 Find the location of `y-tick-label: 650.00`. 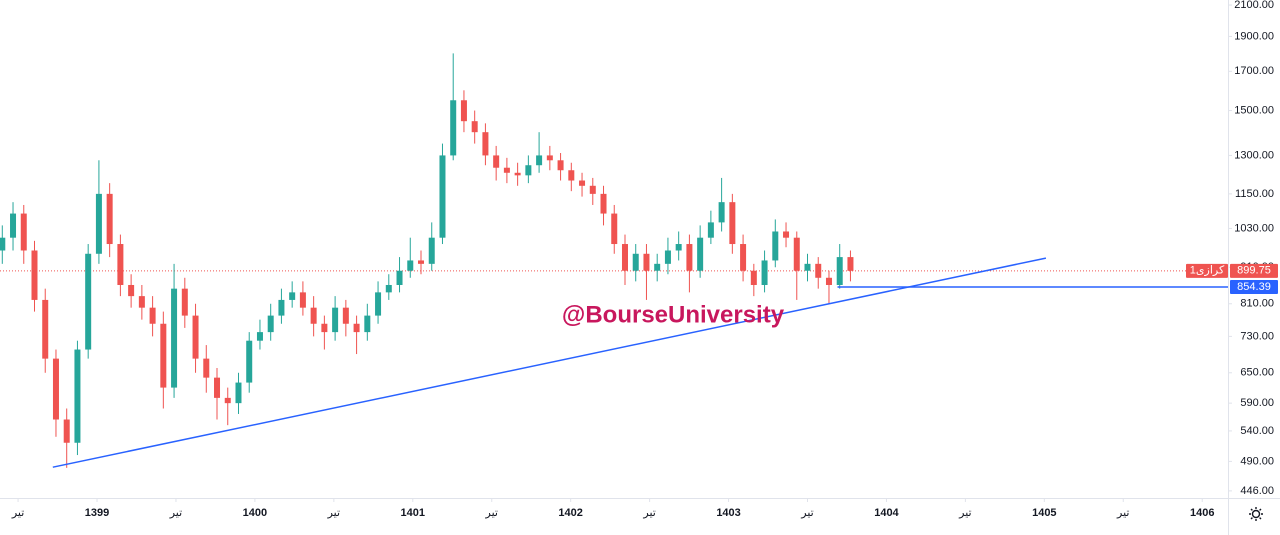

y-tick-label: 650.00 is located at coordinates (1257, 373).